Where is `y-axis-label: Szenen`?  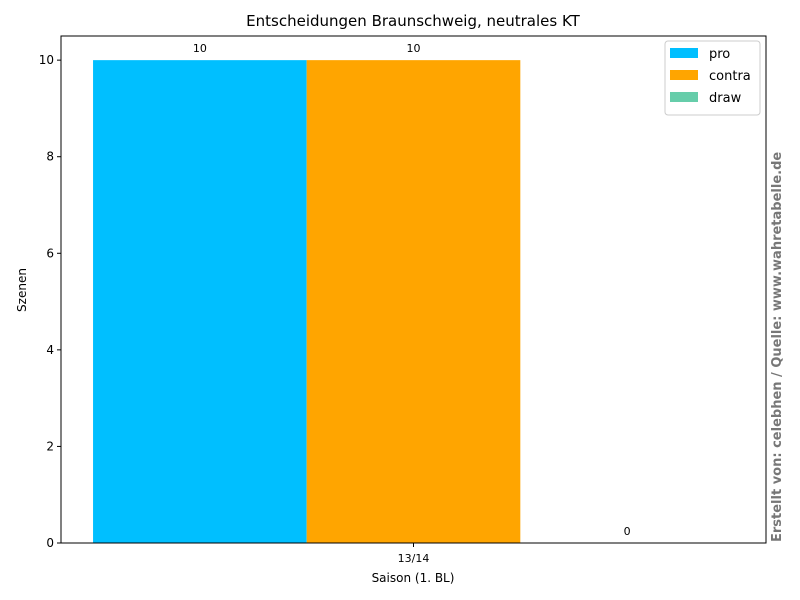
y-axis-label: Szenen is located at coordinates (22, 290).